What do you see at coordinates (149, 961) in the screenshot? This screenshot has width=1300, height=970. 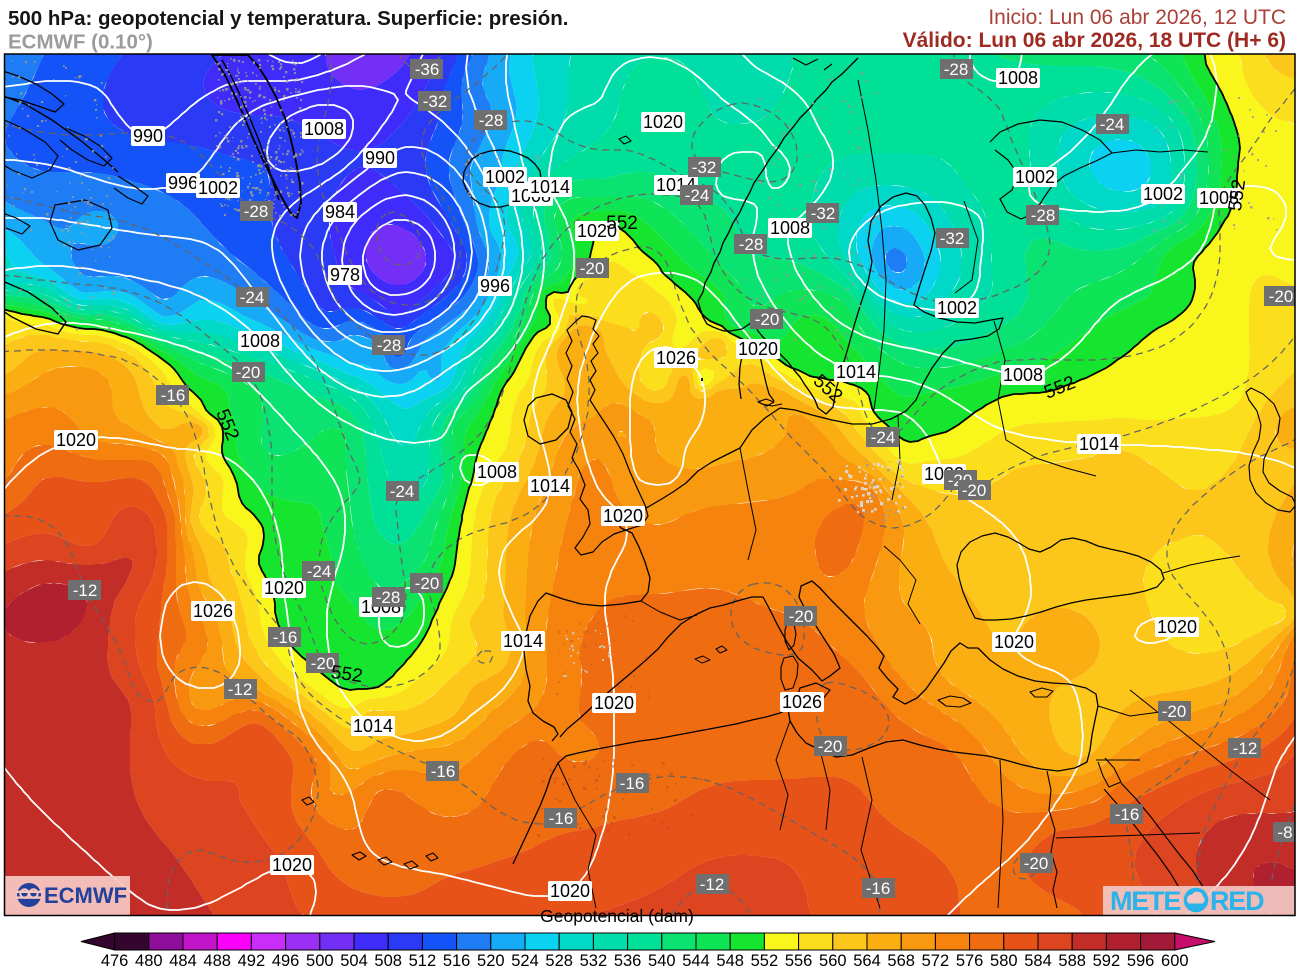 I see `svg-text: 480` at bounding box center [149, 961].